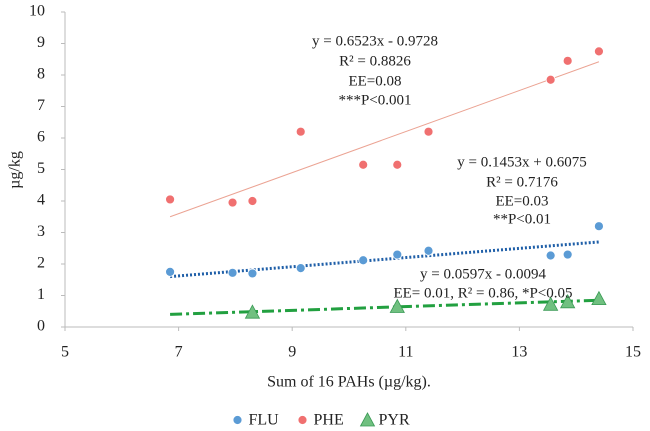 The height and width of the screenshot is (431, 650). I want to click on annotation: y = 0.1453x + 0.6075, so click(521, 162).